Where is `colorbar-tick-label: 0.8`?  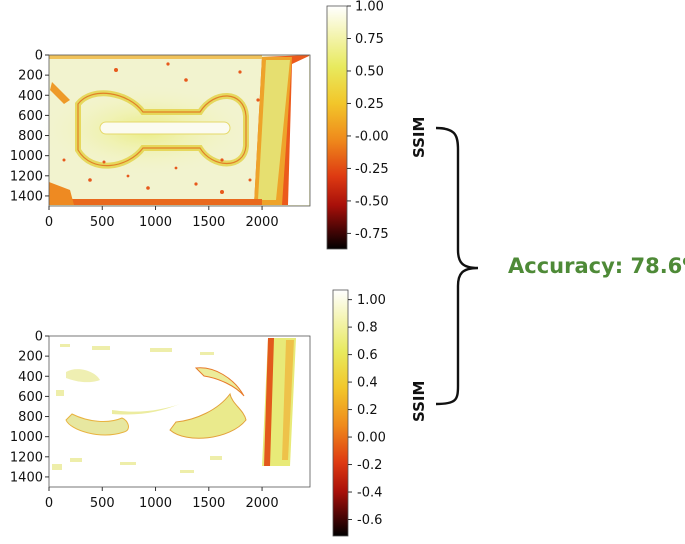 colorbar-tick-label: 0.8 is located at coordinates (367, 328).